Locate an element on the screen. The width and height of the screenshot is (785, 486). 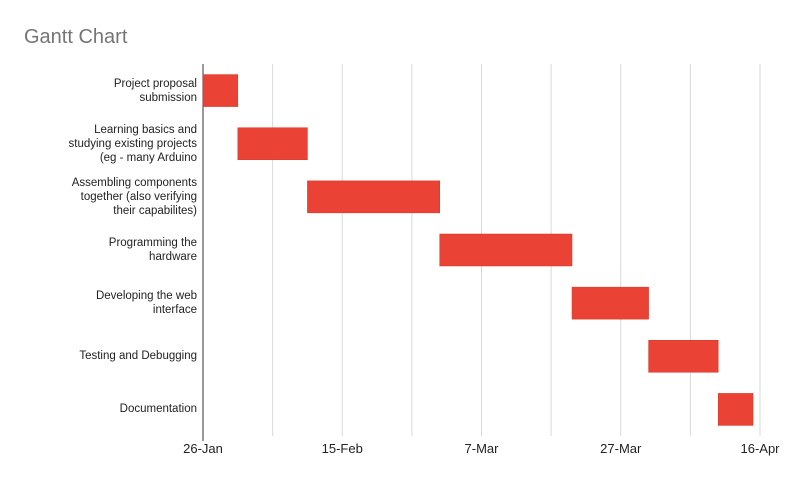
task-label: Programming the hardware is located at coordinates (152, 250).